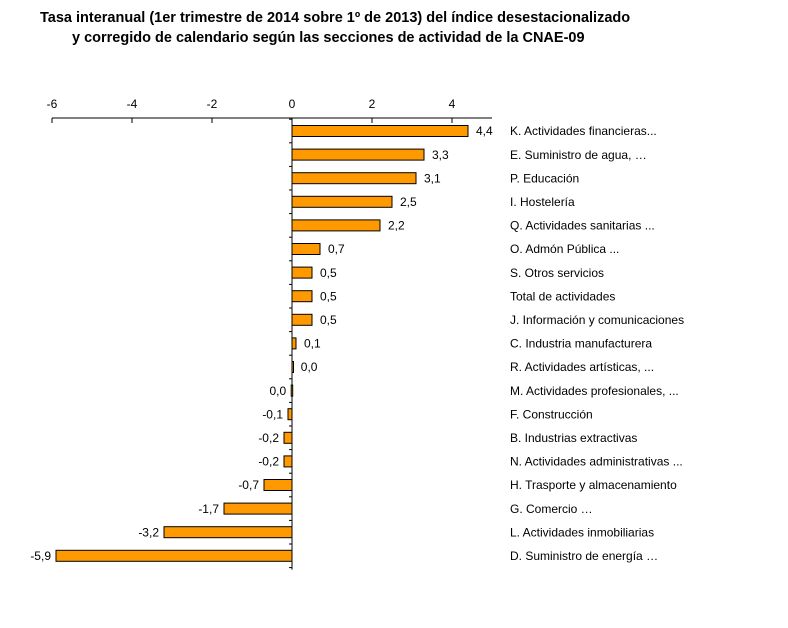 This screenshot has height=628, width=788. Describe the element at coordinates (484, 131) in the screenshot. I see `data-label: 4,4` at that location.